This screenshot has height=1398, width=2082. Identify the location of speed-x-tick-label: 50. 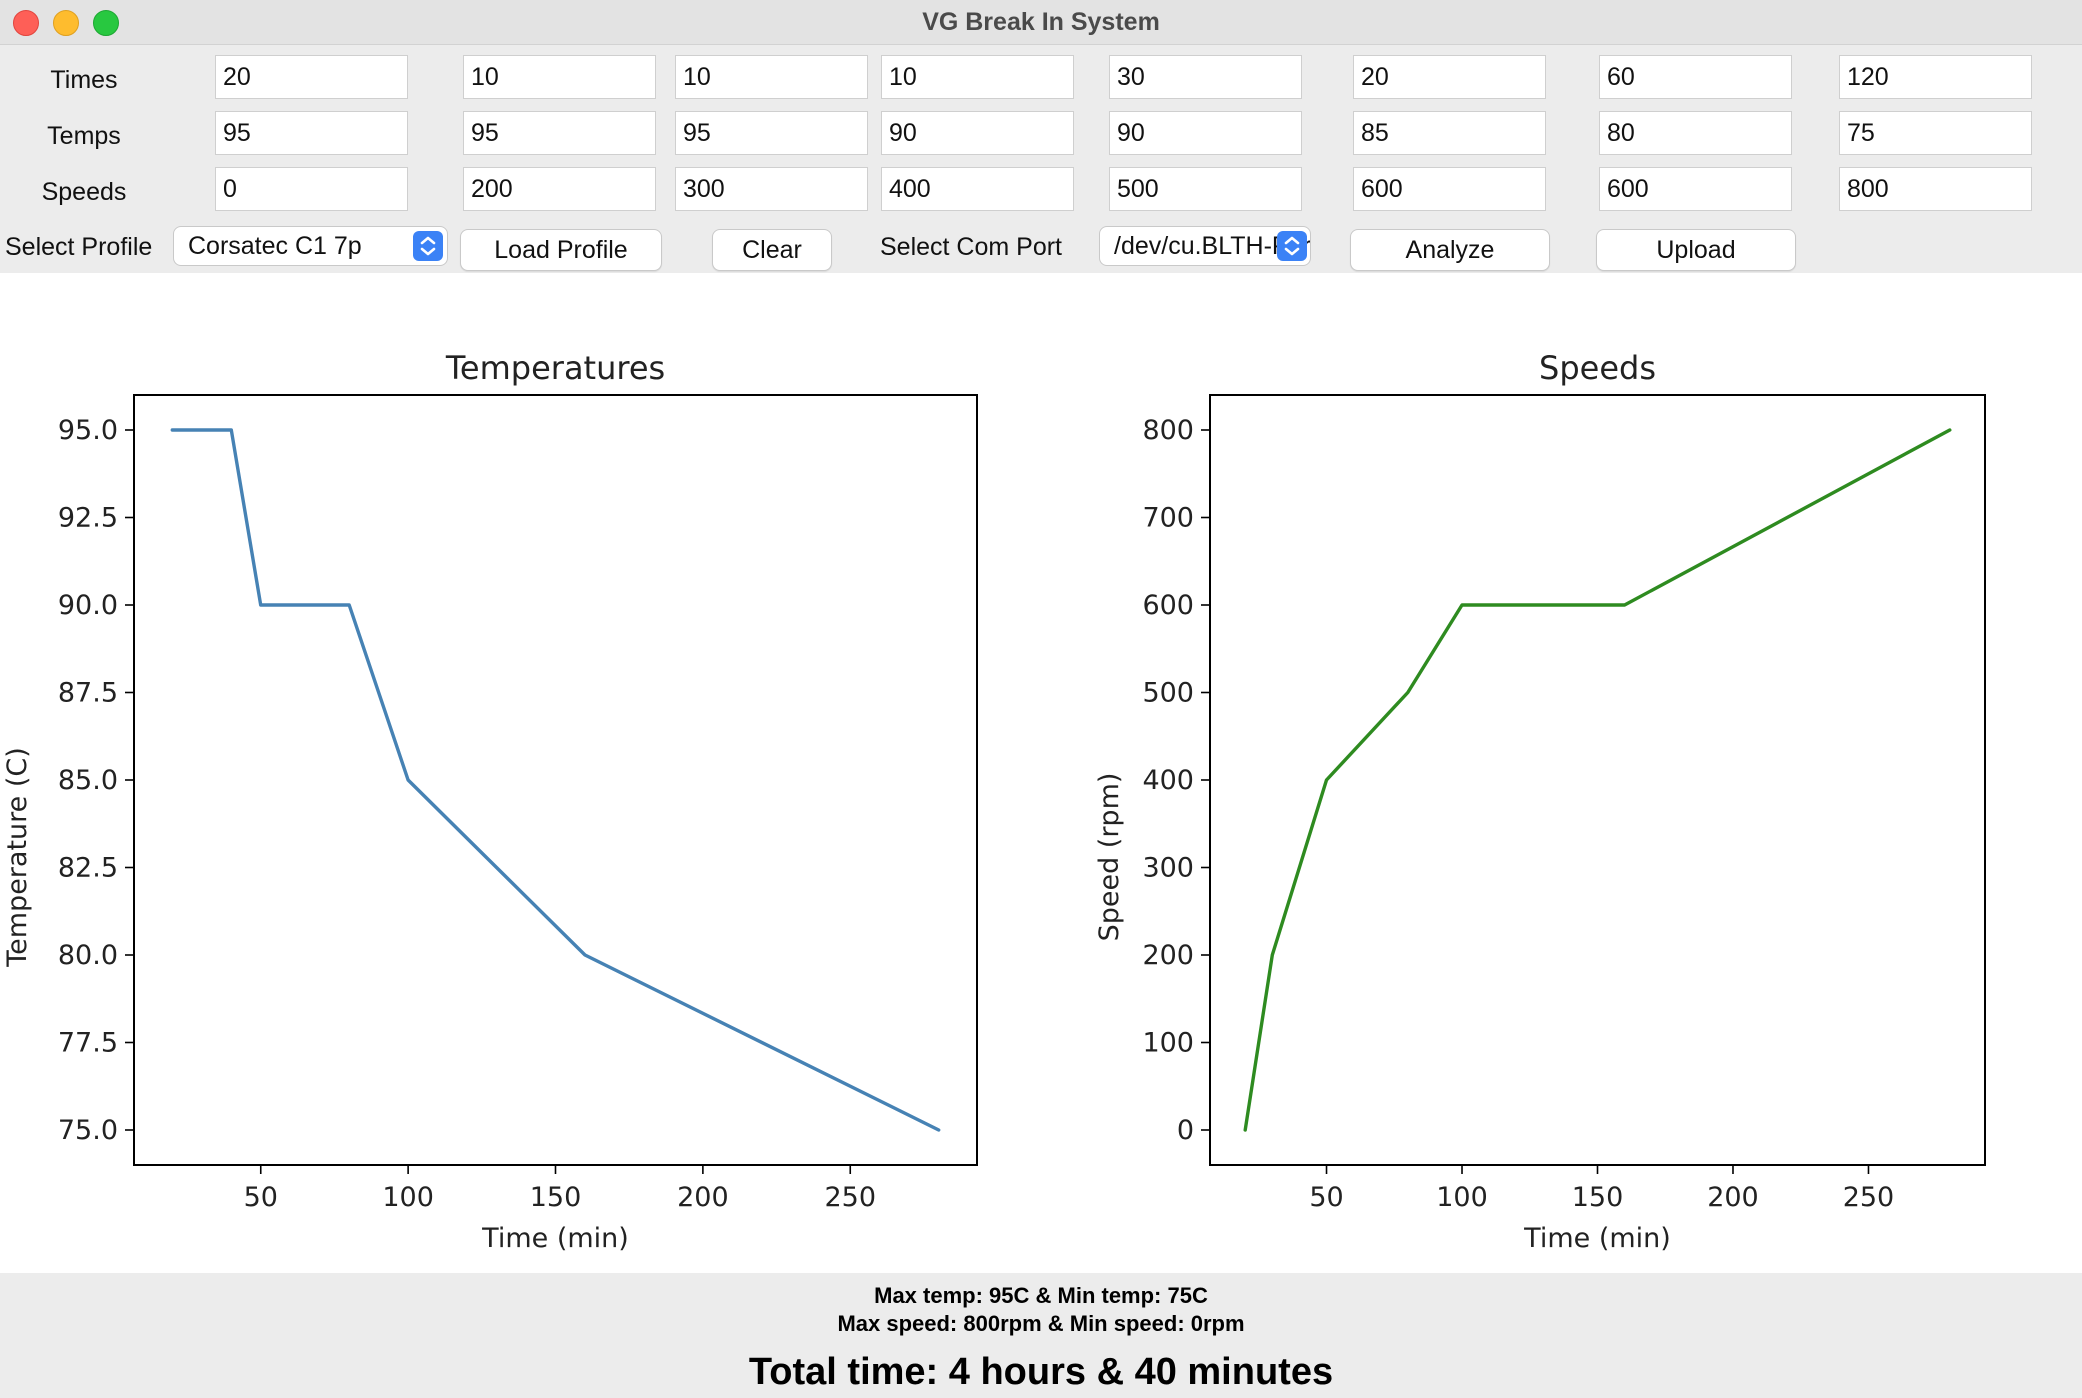
(1326, 1197).